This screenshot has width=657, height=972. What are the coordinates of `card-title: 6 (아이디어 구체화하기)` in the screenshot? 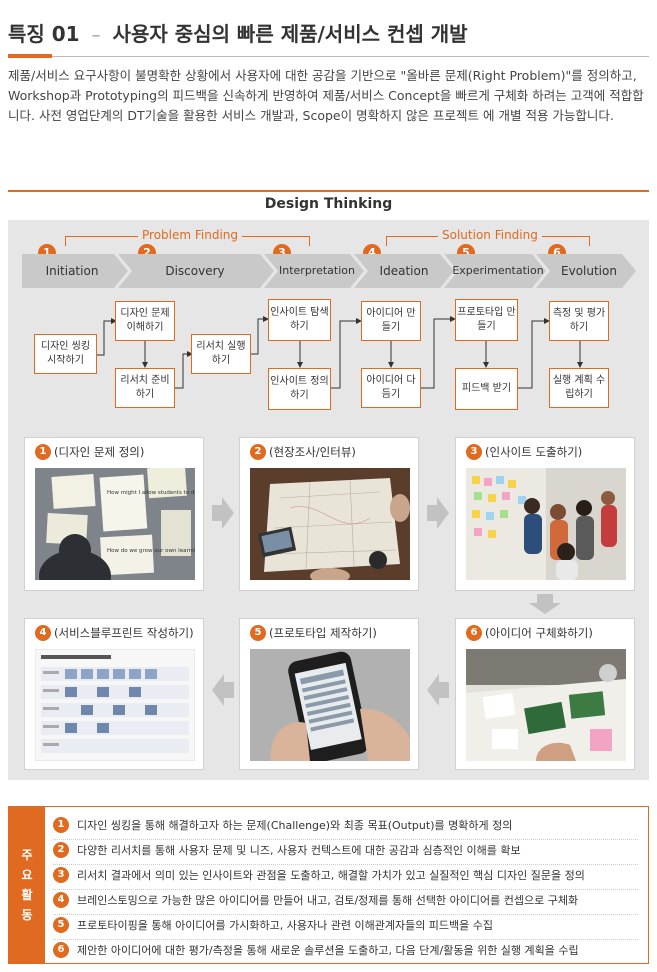 It's located at (529, 633).